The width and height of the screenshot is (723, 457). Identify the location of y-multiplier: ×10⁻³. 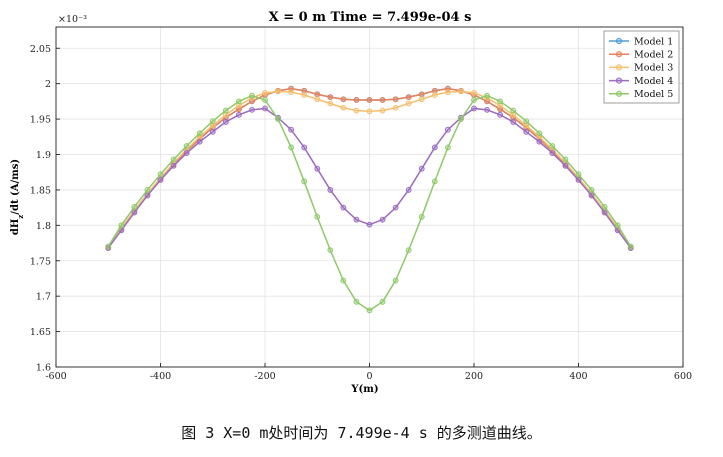
(72, 19).